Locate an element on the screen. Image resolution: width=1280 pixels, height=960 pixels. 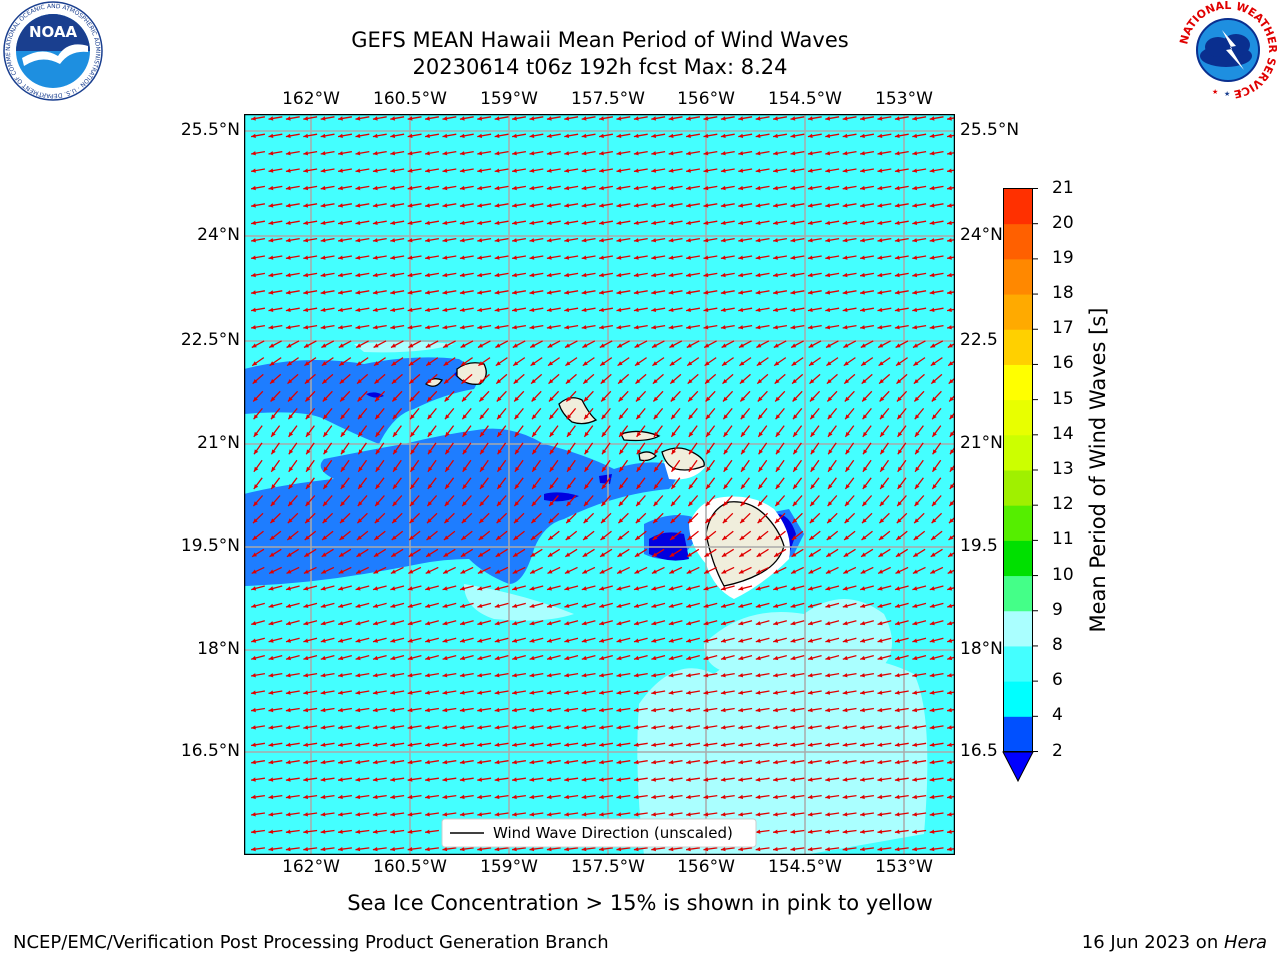
map-legend: Wind Wave Direction (unscaled) is located at coordinates (599, 833).